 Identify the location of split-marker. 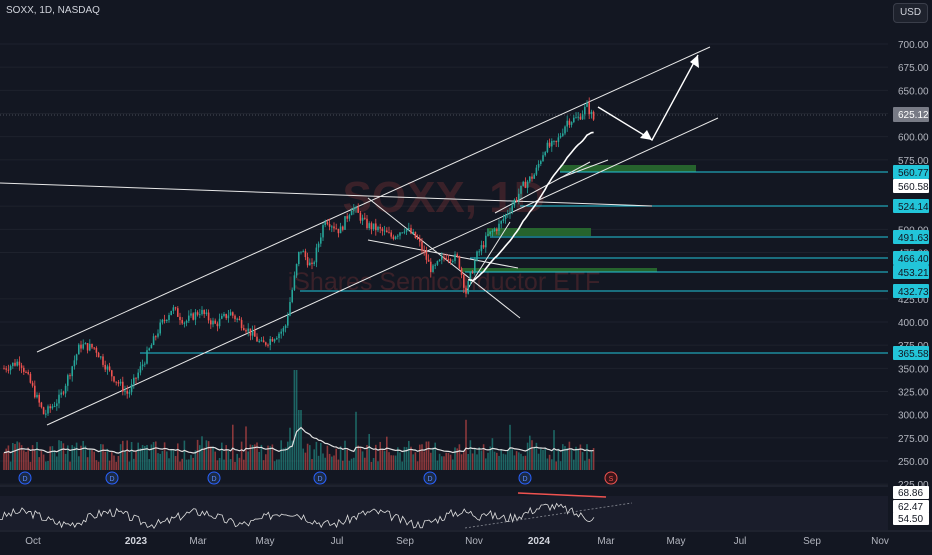
(611, 478).